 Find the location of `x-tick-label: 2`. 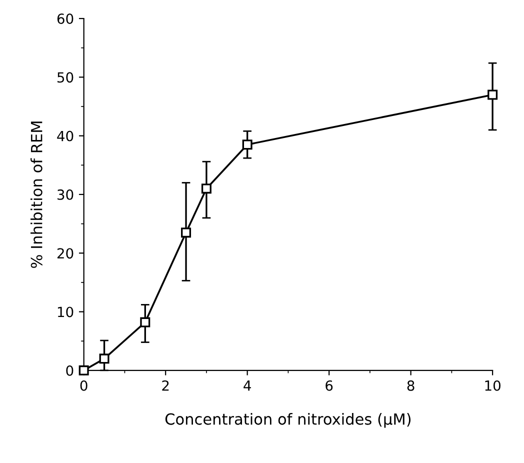

x-tick-label: 2 is located at coordinates (165, 385).